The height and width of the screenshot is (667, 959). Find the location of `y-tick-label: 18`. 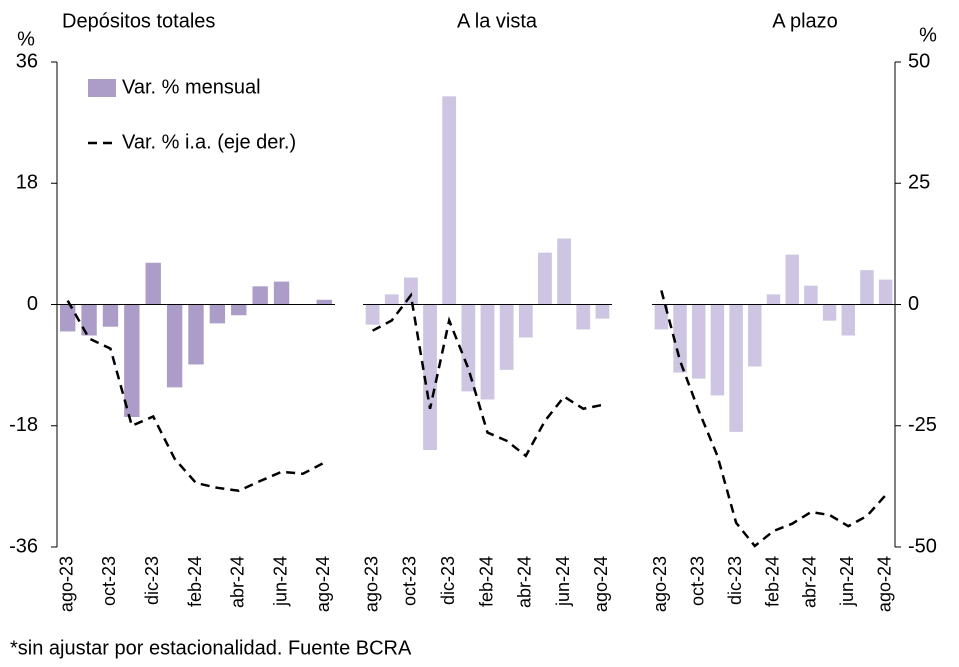

y-tick-label: 18 is located at coordinates (27, 183).